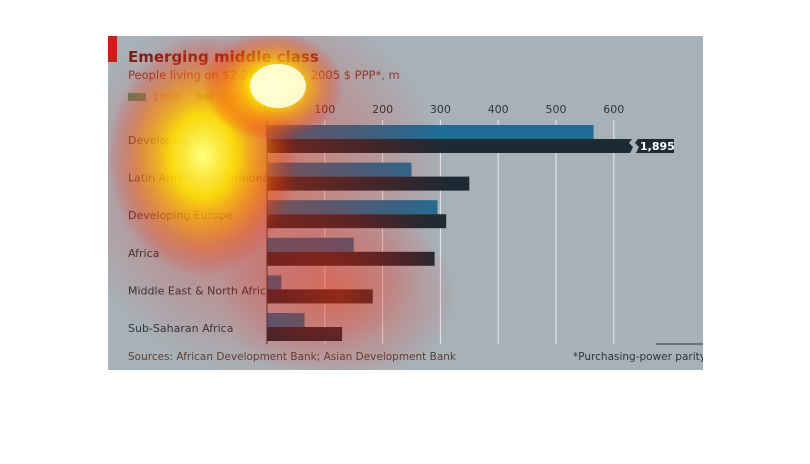 This screenshot has width=810, height=464. What do you see at coordinates (324, 109) in the screenshot?
I see `x-tick-label: 100` at bounding box center [324, 109].